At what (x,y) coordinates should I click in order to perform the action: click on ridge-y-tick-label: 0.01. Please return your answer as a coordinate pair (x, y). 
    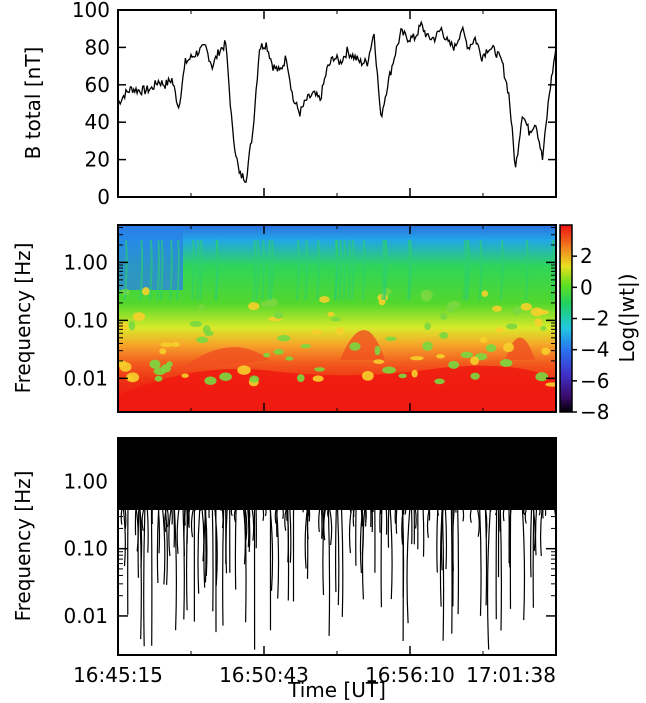
    Looking at the image, I should click on (85, 616).